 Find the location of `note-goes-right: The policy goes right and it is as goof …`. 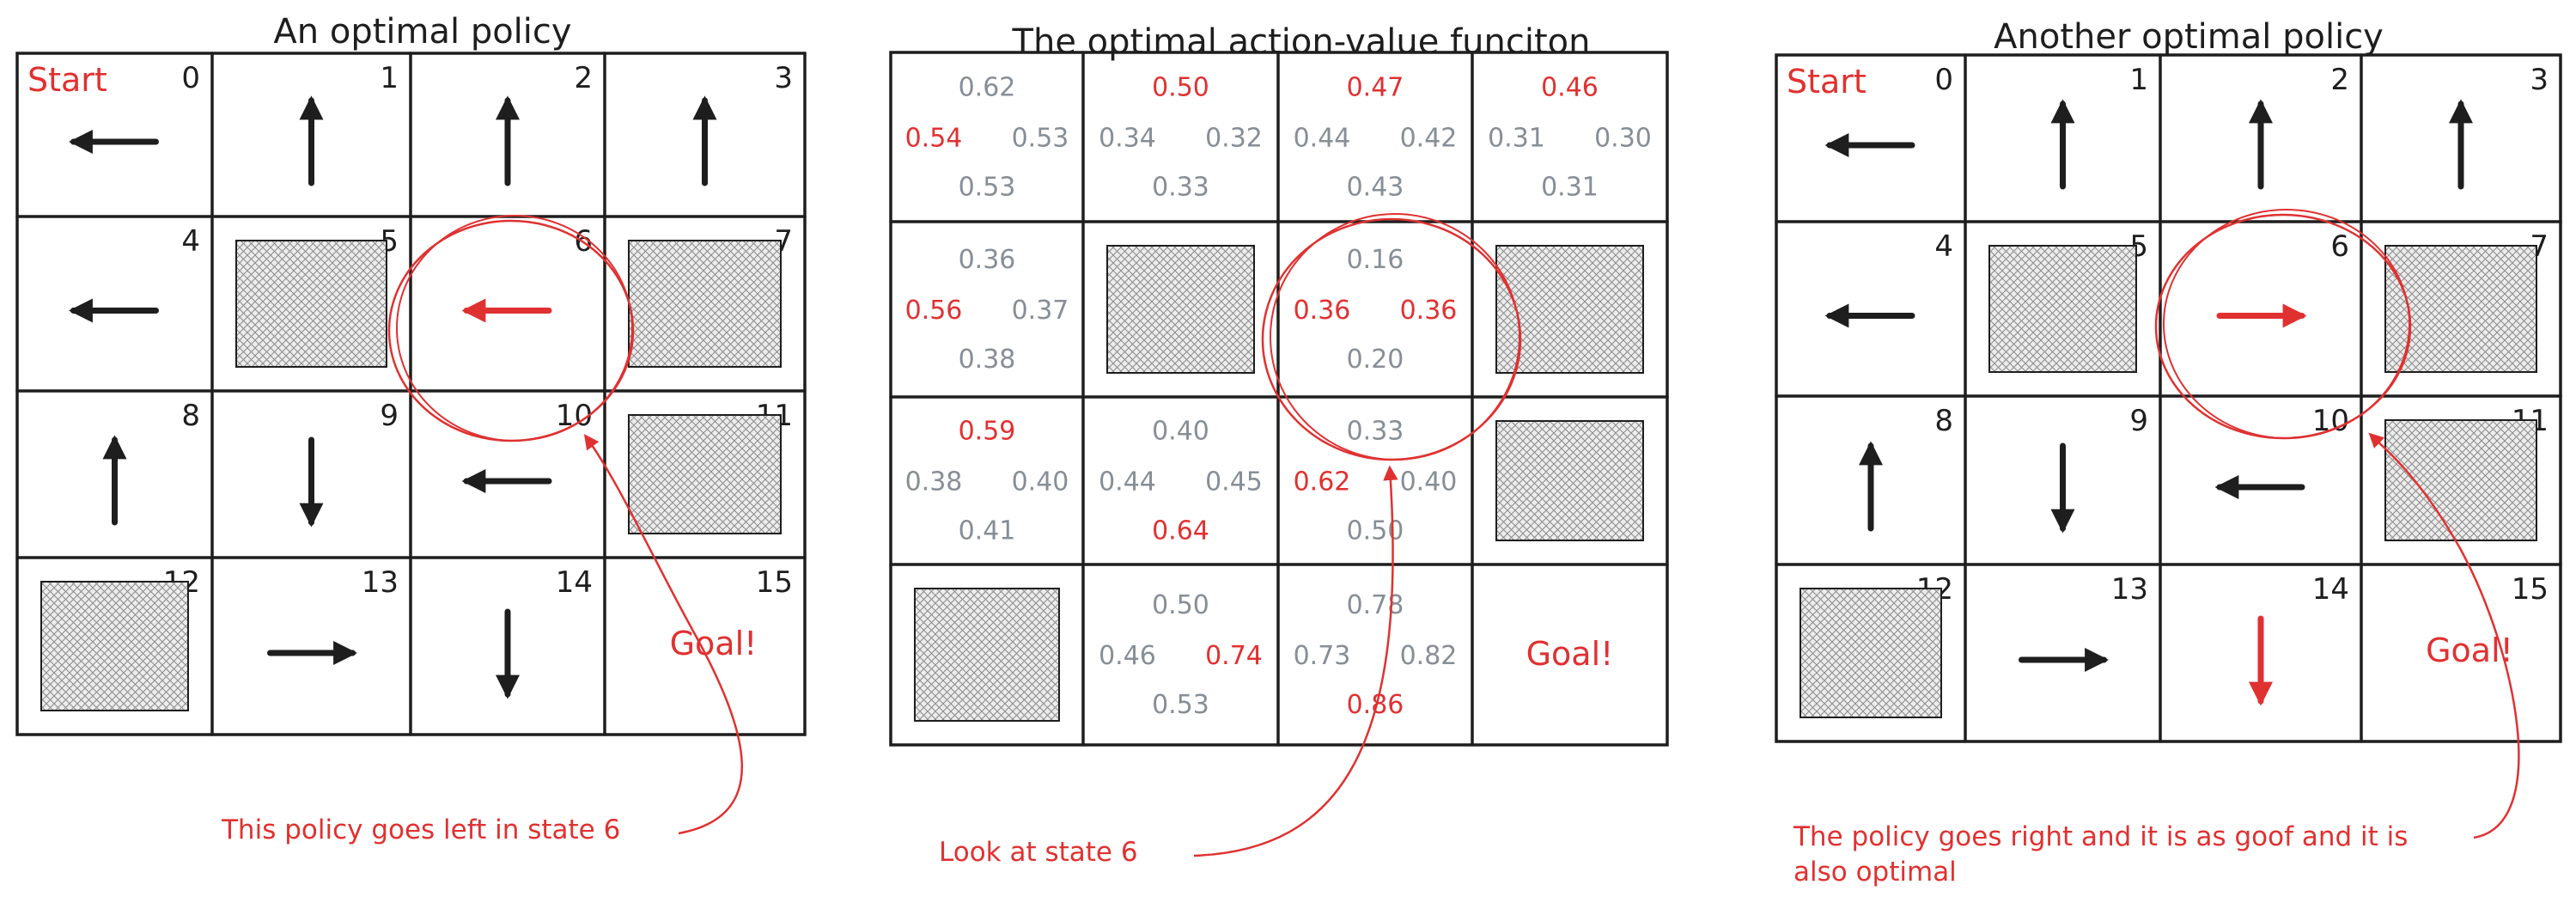

note-goes-right: The policy goes right and it is as goof … is located at coordinates (2101, 854).